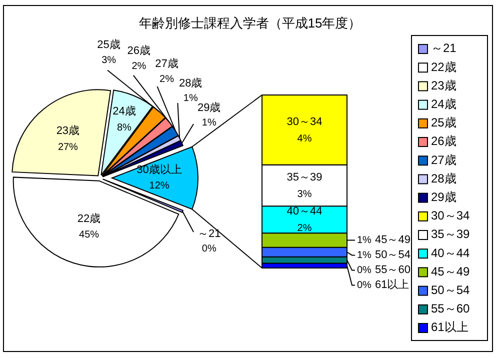  I want to click on title: 年齢別修士課程入学者（平成15年度）, so click(250, 22).